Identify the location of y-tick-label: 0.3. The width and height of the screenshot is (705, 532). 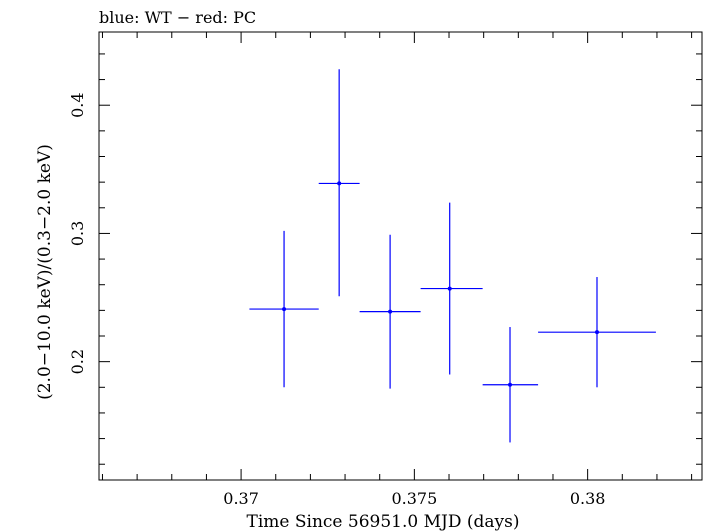
(77, 233).